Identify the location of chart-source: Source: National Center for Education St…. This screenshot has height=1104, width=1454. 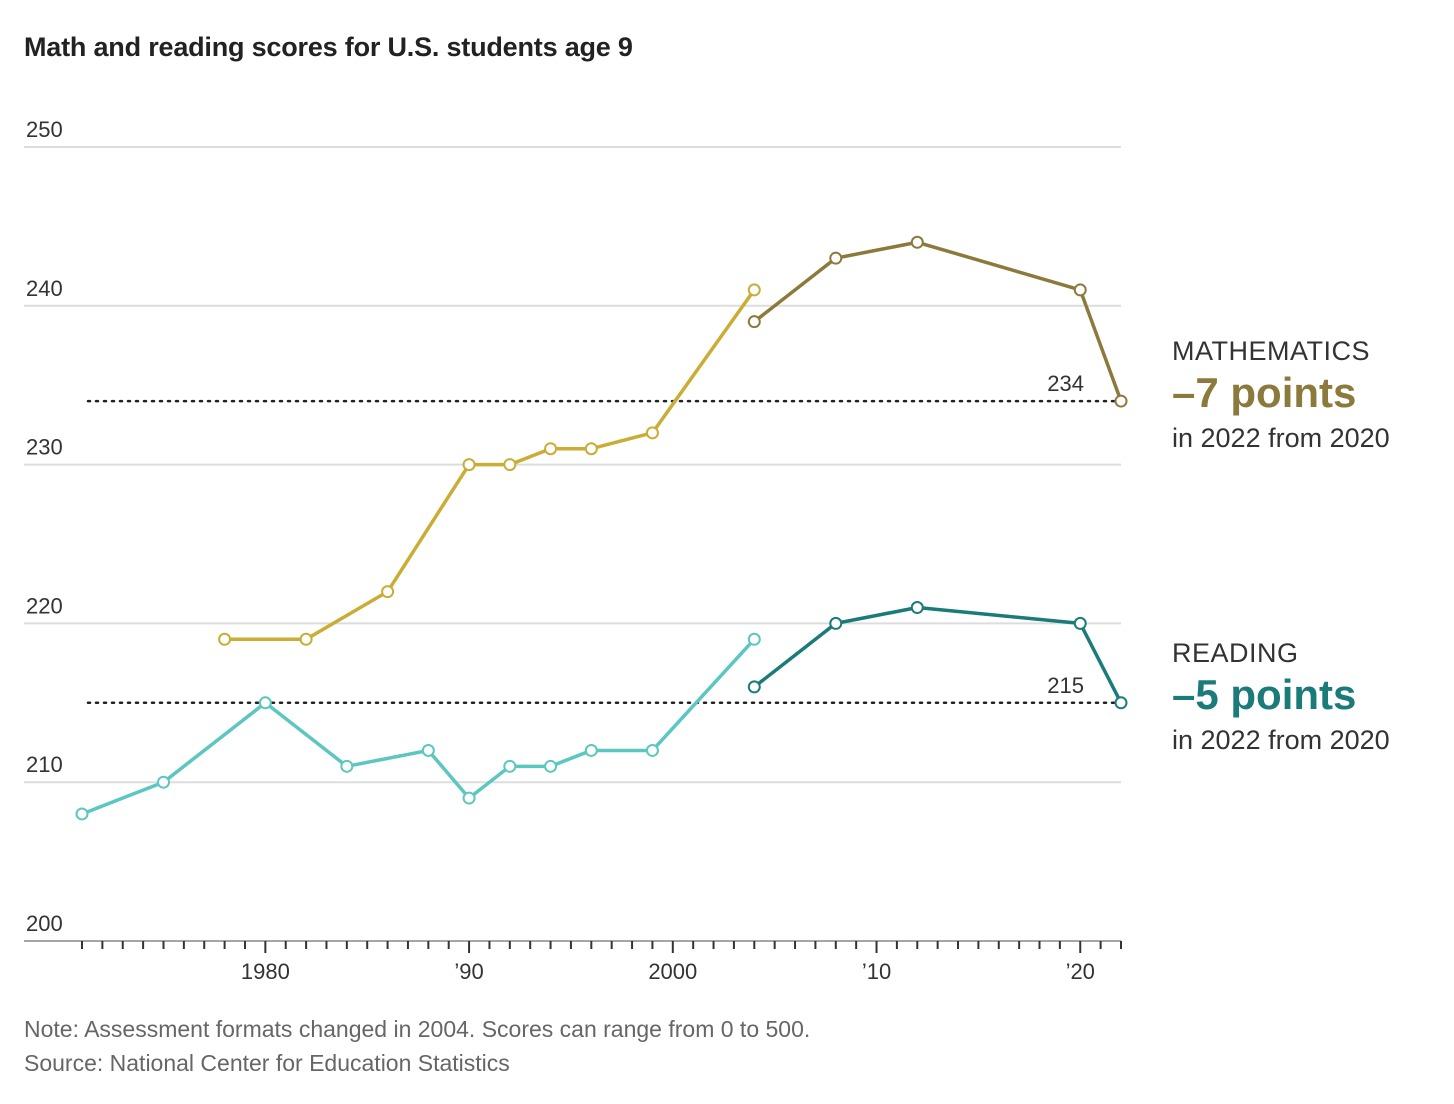
(267, 1063).